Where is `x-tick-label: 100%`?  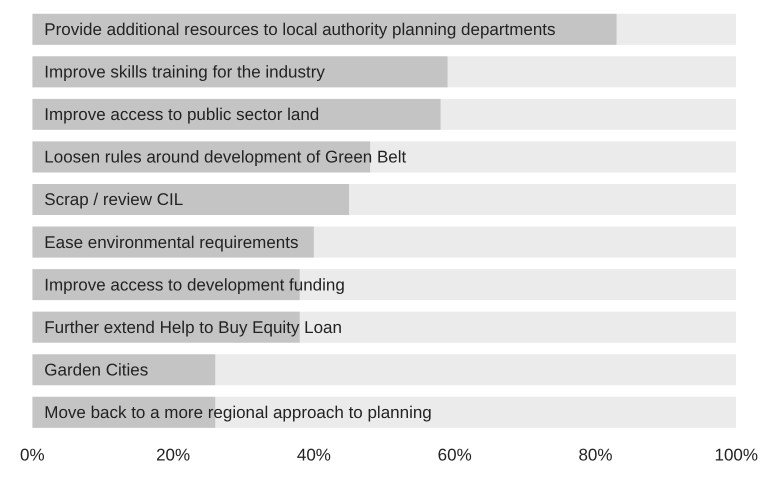 x-tick-label: 100% is located at coordinates (736, 454).